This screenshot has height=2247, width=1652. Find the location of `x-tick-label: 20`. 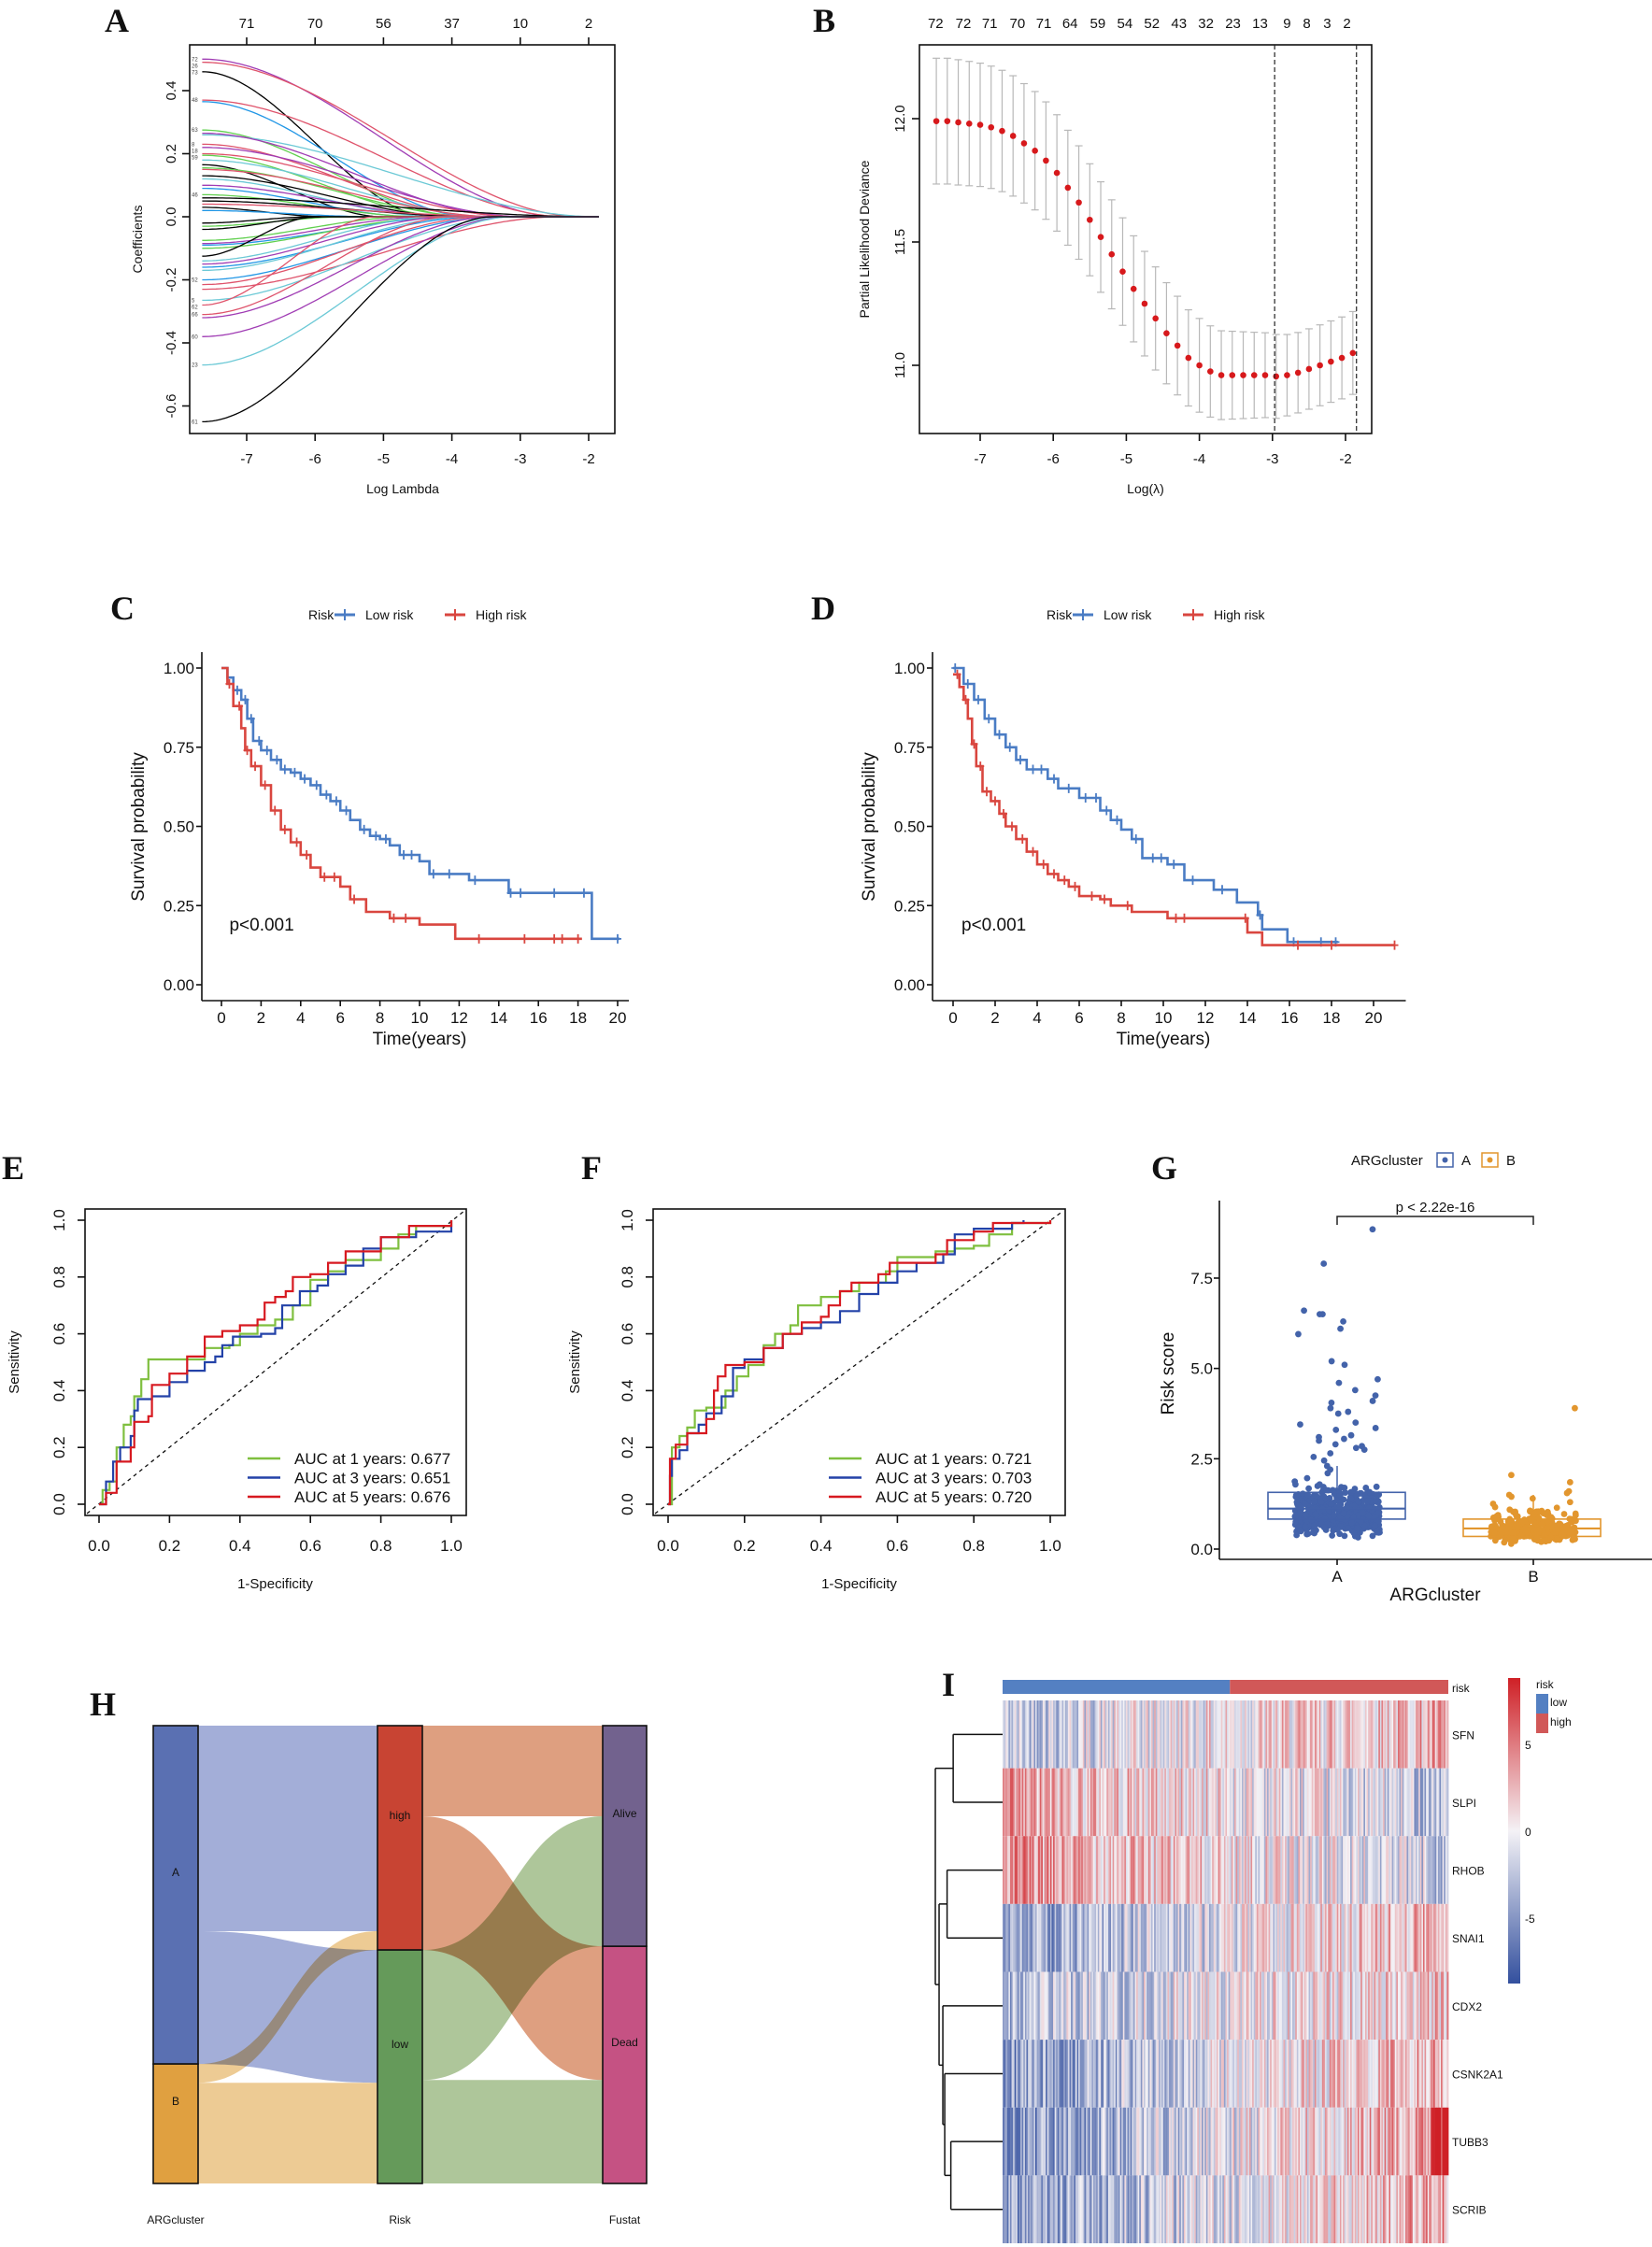

x-tick-label: 20 is located at coordinates (618, 1018).